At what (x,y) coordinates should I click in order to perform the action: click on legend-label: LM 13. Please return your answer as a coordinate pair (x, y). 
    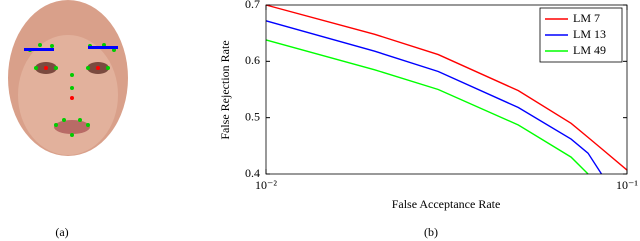
    Looking at the image, I should click on (589, 34).